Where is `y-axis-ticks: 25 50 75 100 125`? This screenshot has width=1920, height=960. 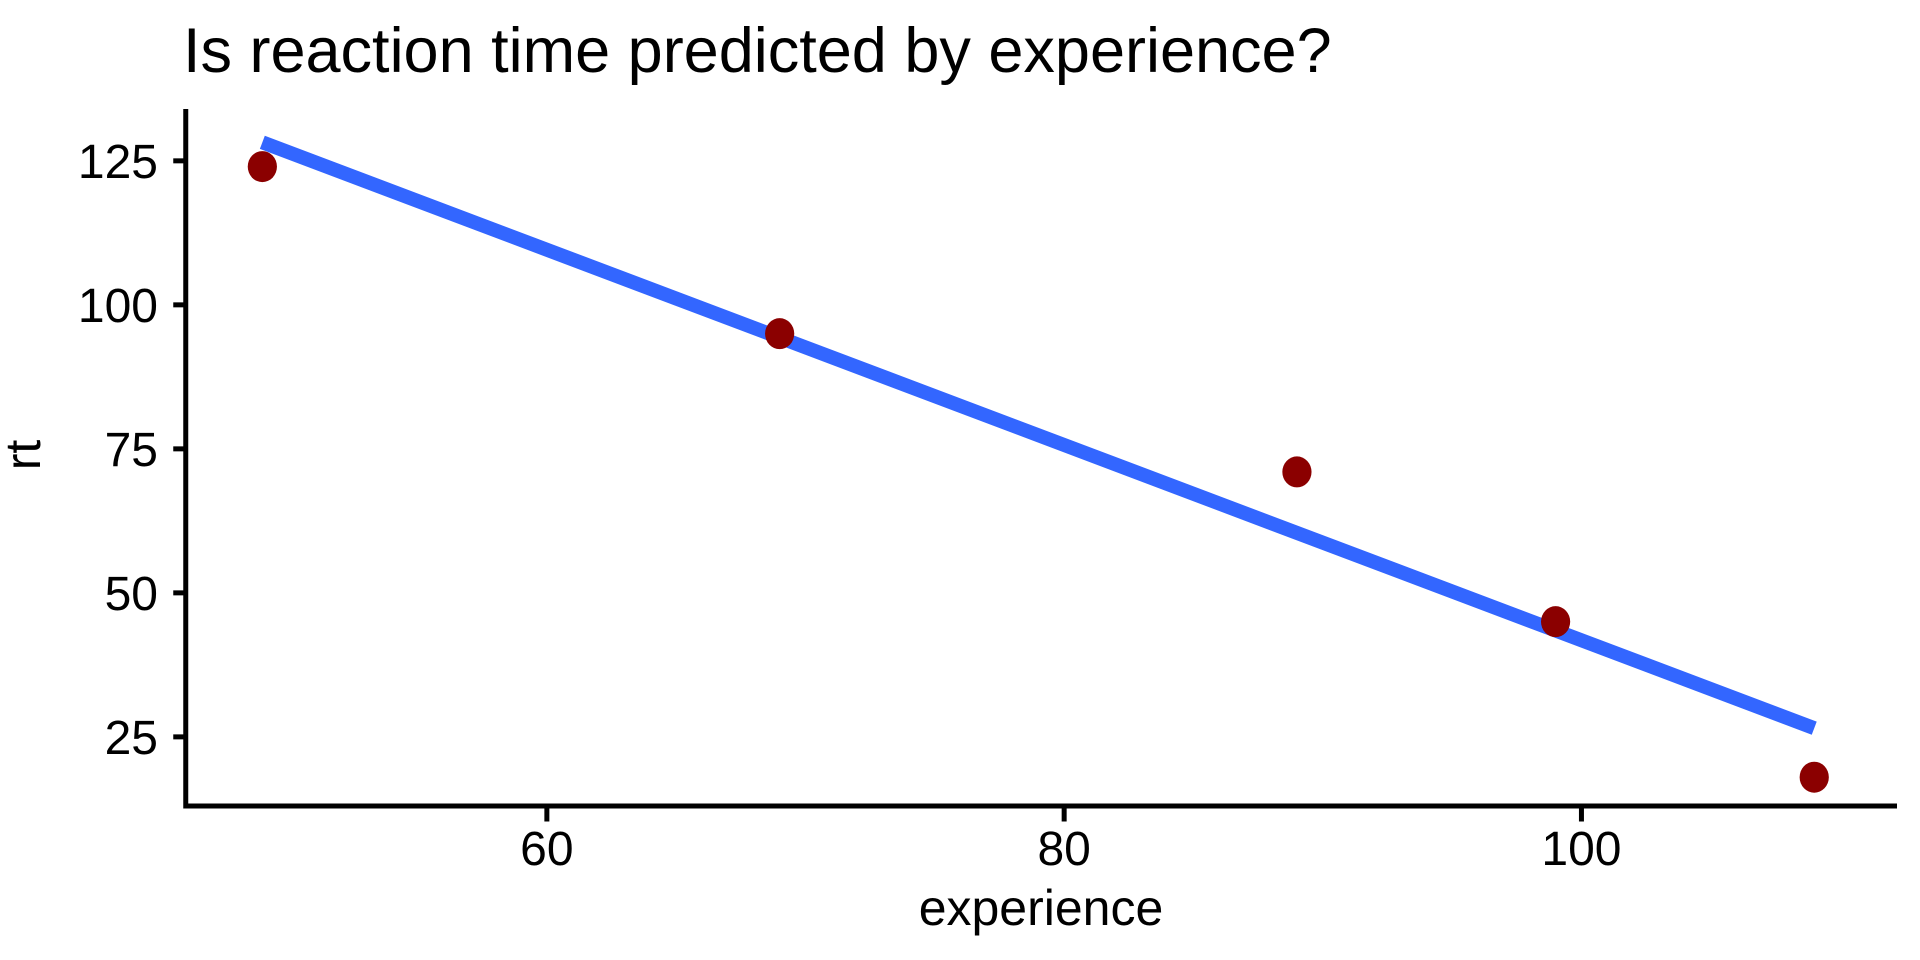
y-axis-ticks: 25 50 75 100 125 is located at coordinates (132, 450).